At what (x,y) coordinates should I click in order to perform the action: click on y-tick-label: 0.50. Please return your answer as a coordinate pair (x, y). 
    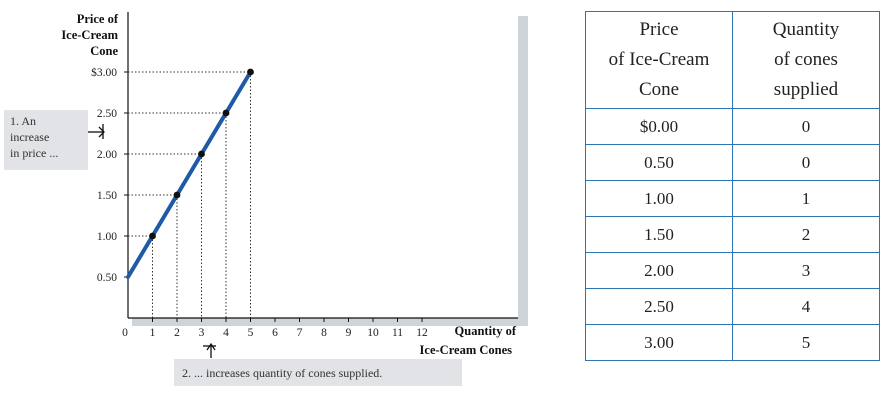
    Looking at the image, I should click on (107, 278).